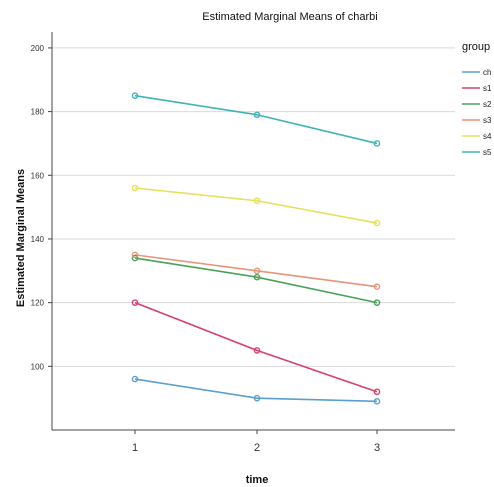 The width and height of the screenshot is (494, 487). What do you see at coordinates (21, 238) in the screenshot?
I see `y-axis-label: Estimated Marginal Means` at bounding box center [21, 238].